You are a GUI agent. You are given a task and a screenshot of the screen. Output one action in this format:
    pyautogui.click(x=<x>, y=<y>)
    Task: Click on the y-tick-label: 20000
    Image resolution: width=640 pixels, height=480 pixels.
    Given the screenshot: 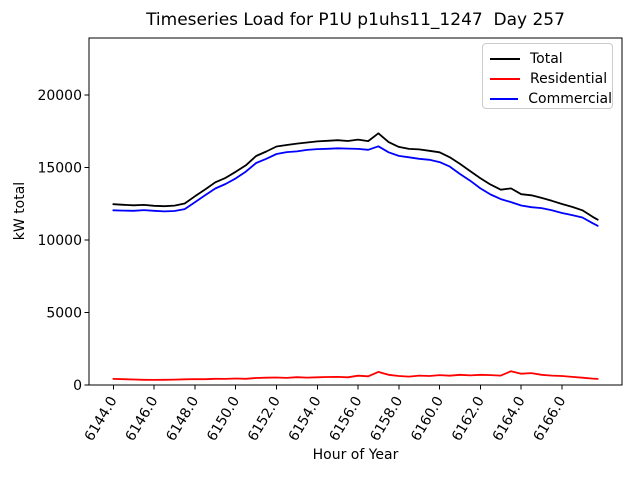 What is the action you would take?
    pyautogui.click(x=59, y=96)
    